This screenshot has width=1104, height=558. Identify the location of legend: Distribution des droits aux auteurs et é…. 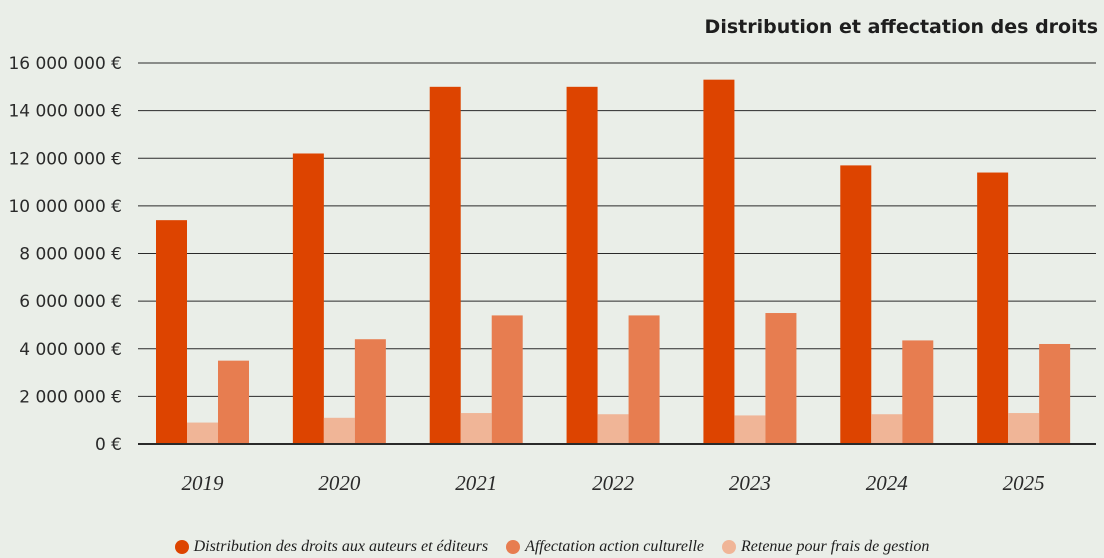
(552, 547).